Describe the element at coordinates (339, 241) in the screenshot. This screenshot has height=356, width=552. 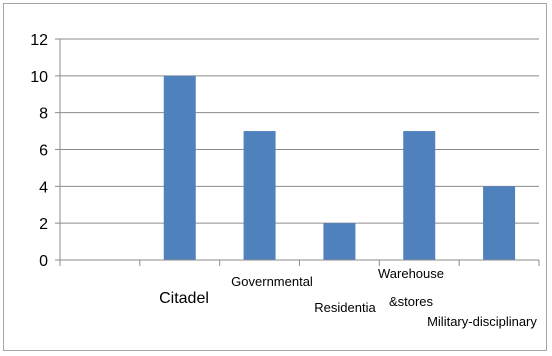
I see `bar-residential` at that location.